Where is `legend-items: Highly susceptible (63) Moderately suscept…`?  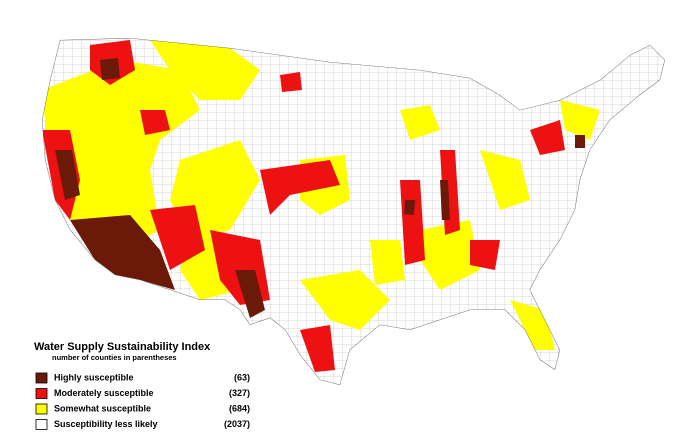
legend-items: Highly susceptible (63) Moderately suscept… is located at coordinates (142, 401).